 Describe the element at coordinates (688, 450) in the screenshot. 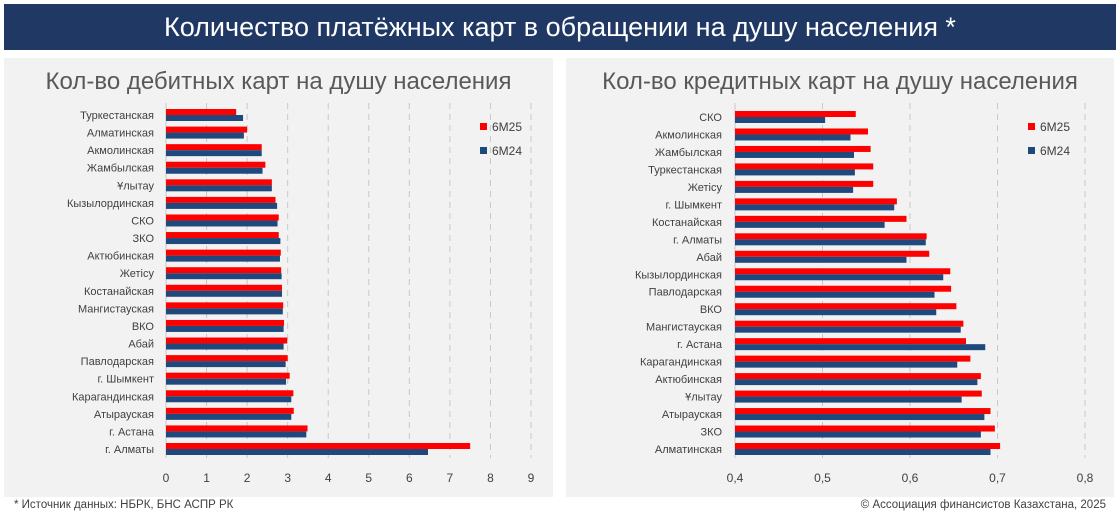

I see `category-label: Алматинская` at that location.